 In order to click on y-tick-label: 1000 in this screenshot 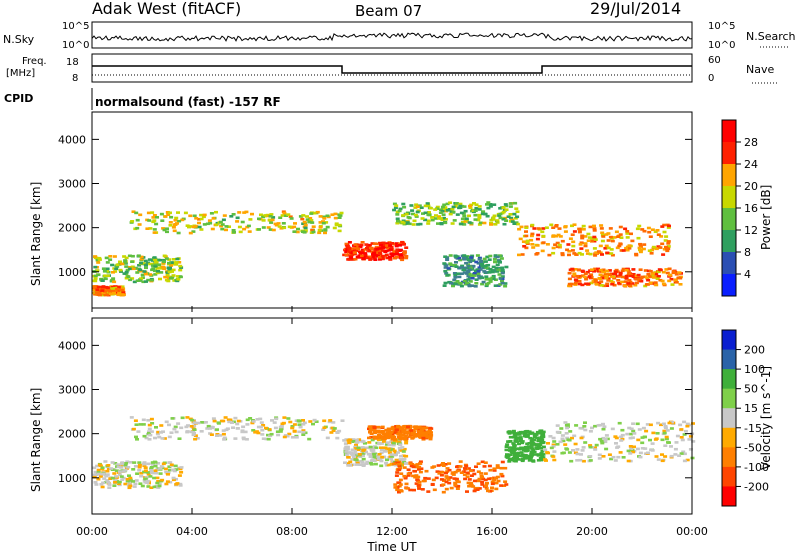, I will do `click(72, 478)`.